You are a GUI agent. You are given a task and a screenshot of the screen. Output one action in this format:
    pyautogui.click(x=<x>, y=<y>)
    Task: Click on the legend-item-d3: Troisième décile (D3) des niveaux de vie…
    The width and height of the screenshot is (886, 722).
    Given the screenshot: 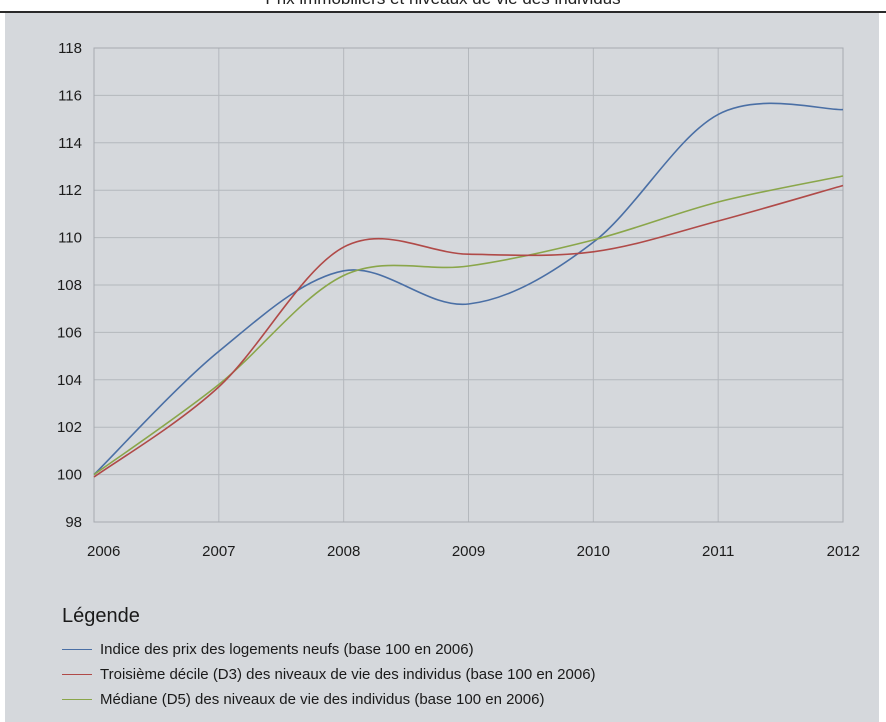 What is the action you would take?
    pyautogui.click(x=329, y=674)
    